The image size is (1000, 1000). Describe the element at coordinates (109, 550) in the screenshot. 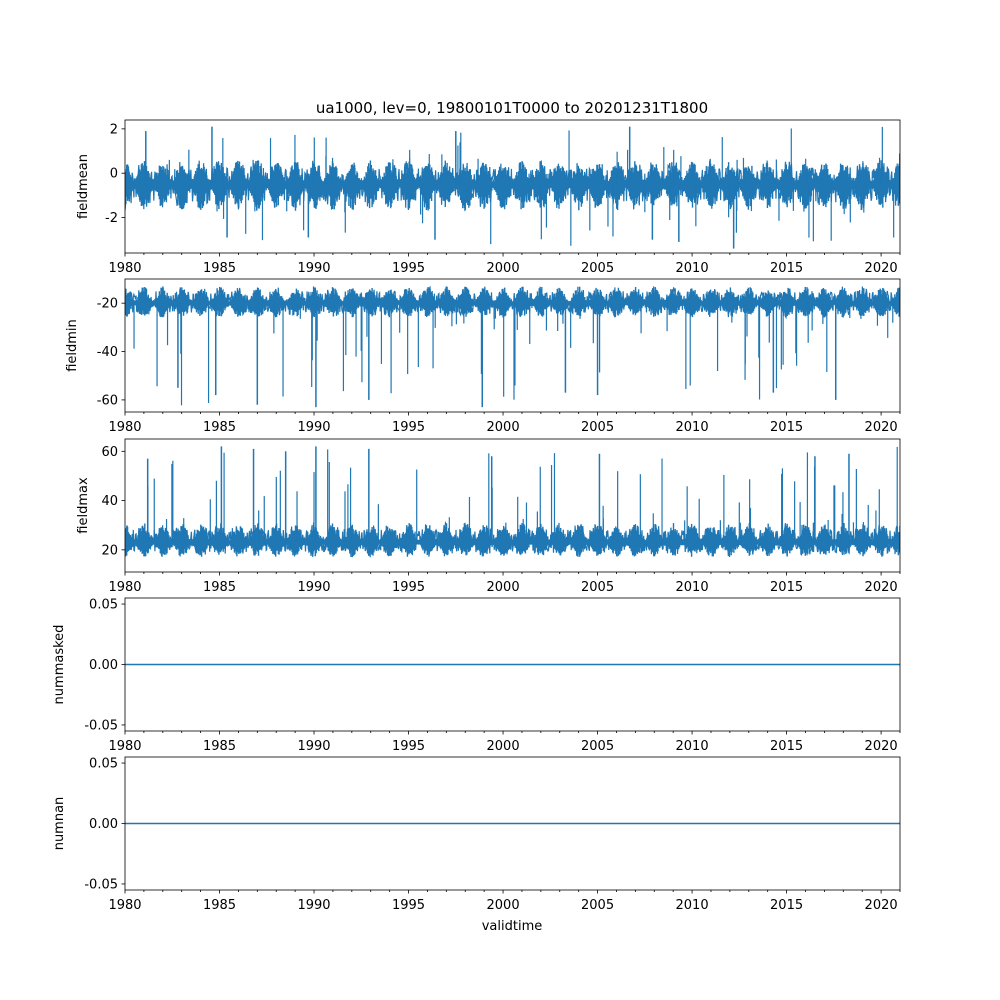

I see `y-tick-label: 20` at that location.